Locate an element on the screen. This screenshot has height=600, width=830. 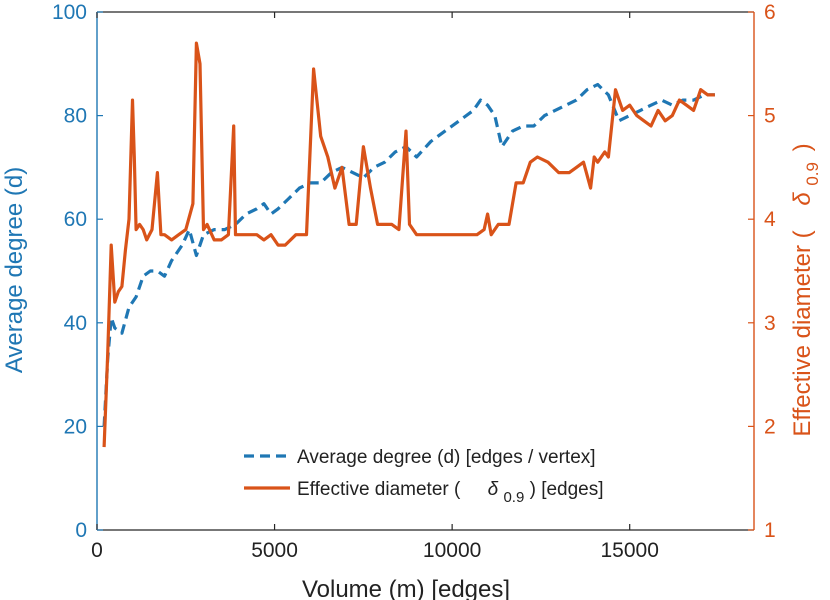
right-y-tick-label: 3 is located at coordinates (770, 323).